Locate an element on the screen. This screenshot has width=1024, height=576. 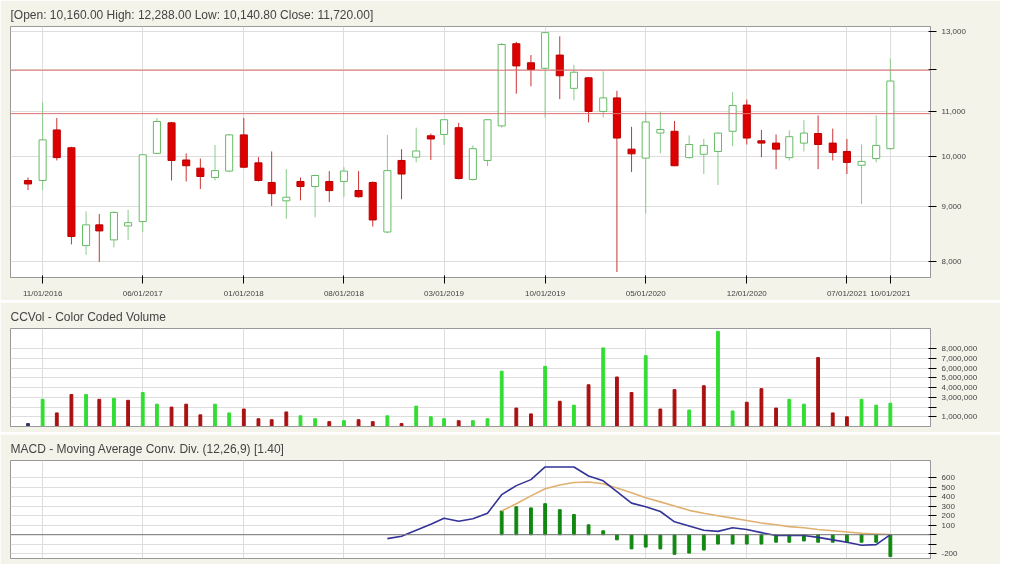
y-tick-label: 500 is located at coordinates (948, 487).